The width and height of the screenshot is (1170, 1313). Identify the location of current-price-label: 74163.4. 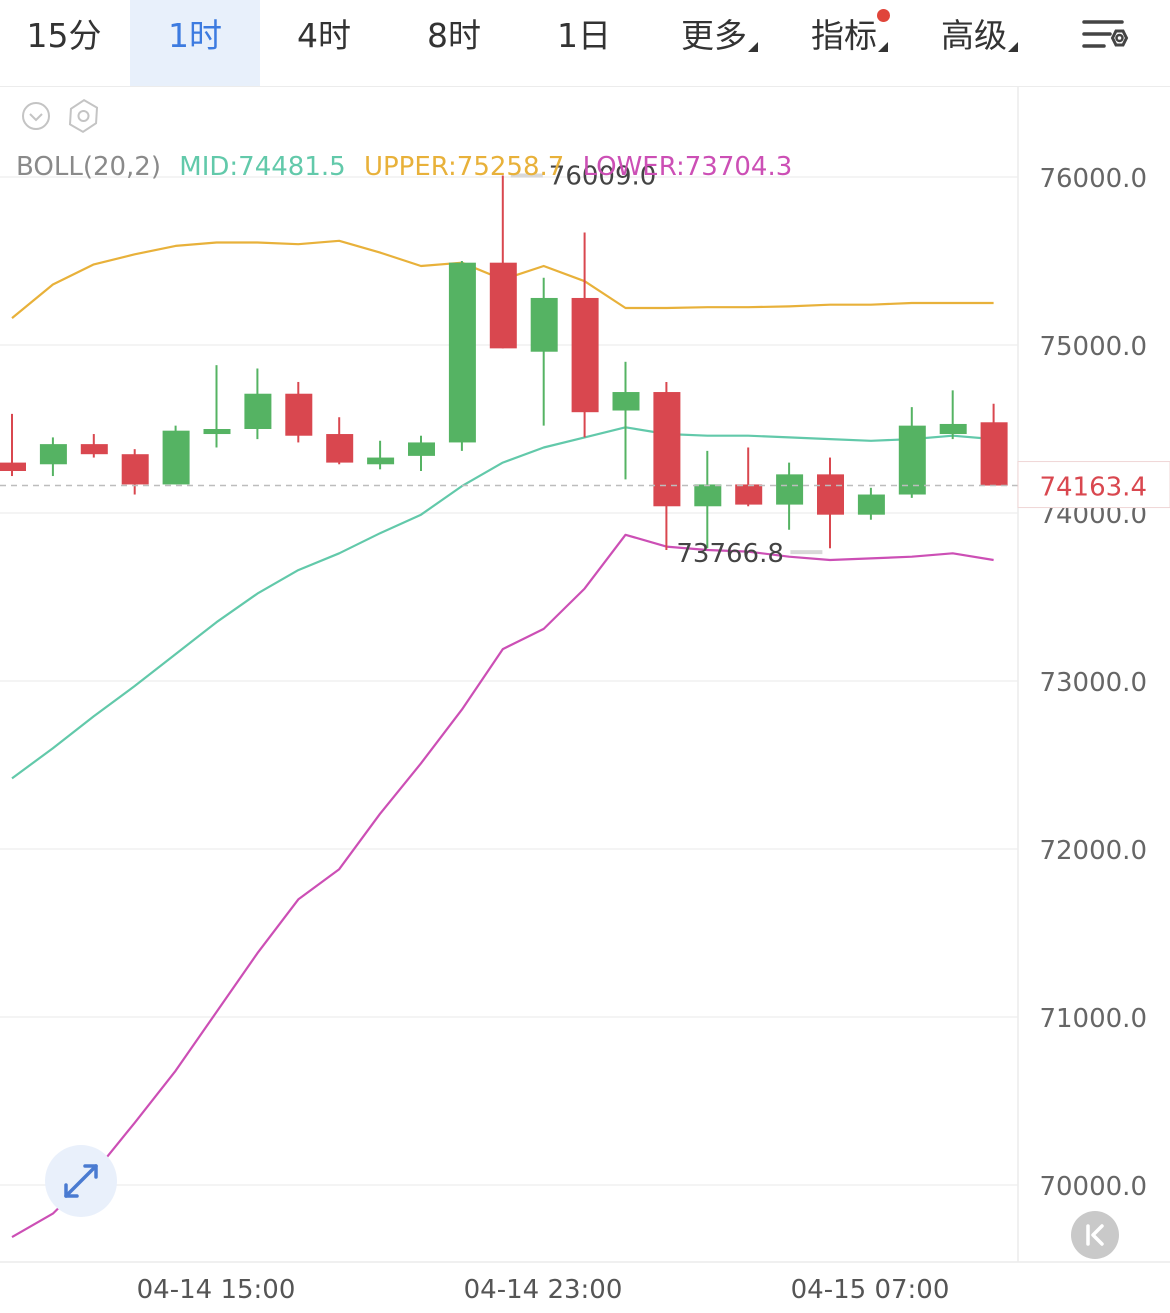
(1093, 488).